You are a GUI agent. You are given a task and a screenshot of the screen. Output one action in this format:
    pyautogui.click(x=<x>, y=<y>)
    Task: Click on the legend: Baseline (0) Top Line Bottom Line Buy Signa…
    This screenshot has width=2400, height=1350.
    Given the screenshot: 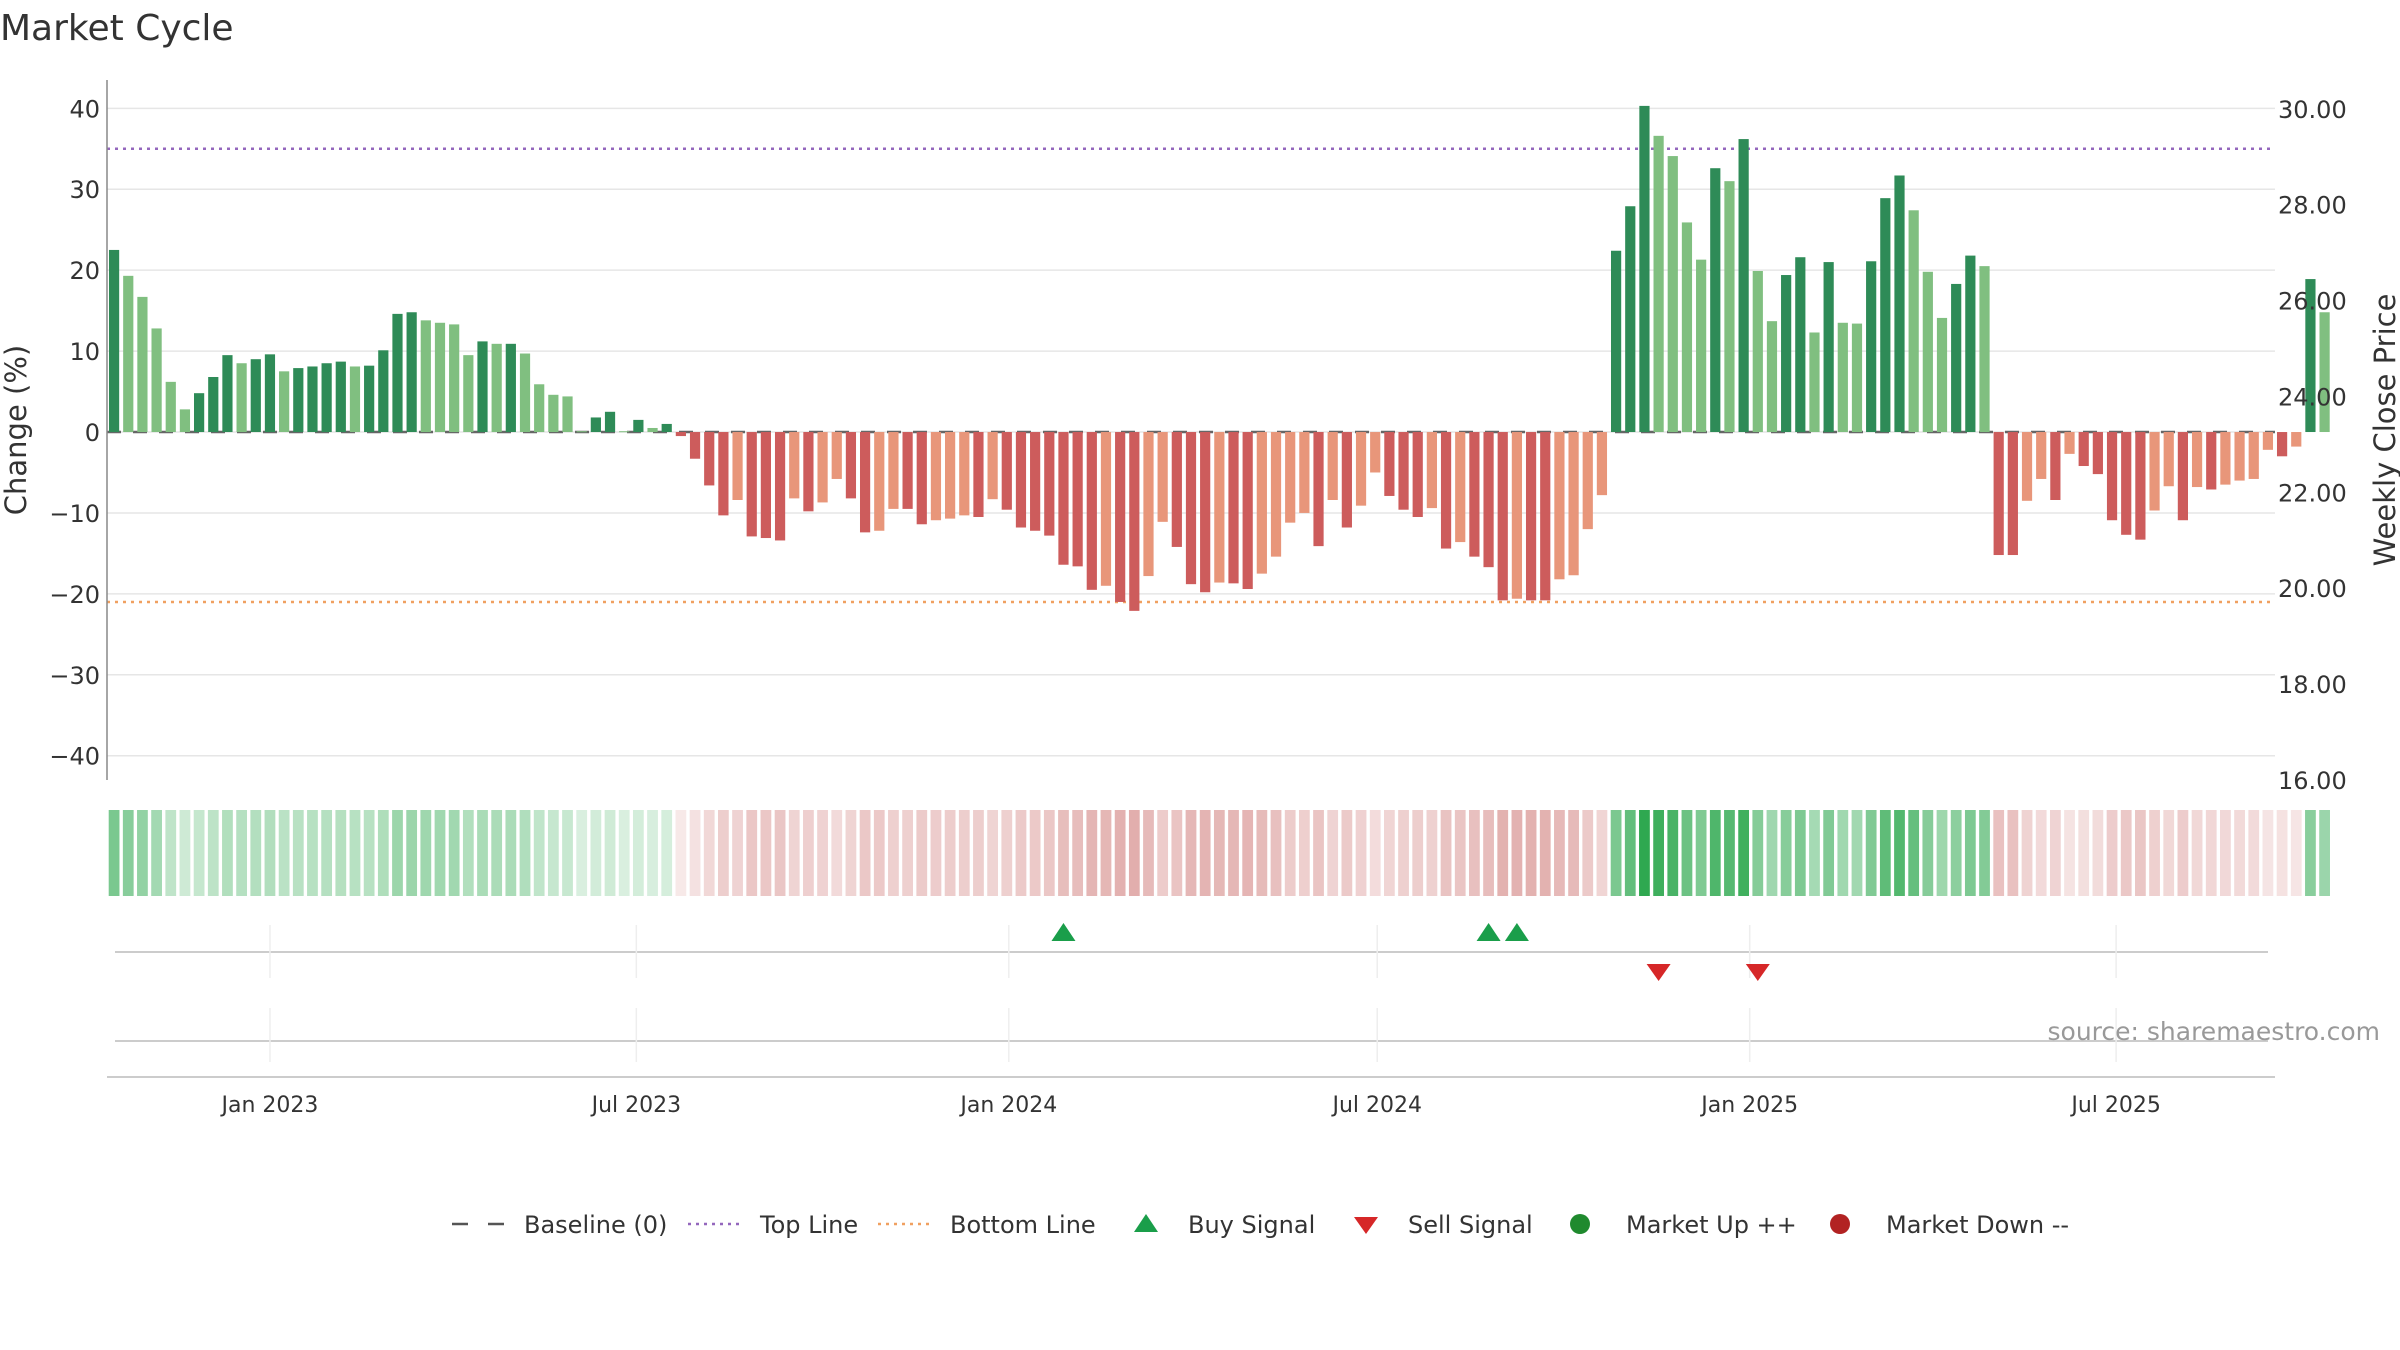 What is the action you would take?
    pyautogui.click(x=1260, y=1225)
    